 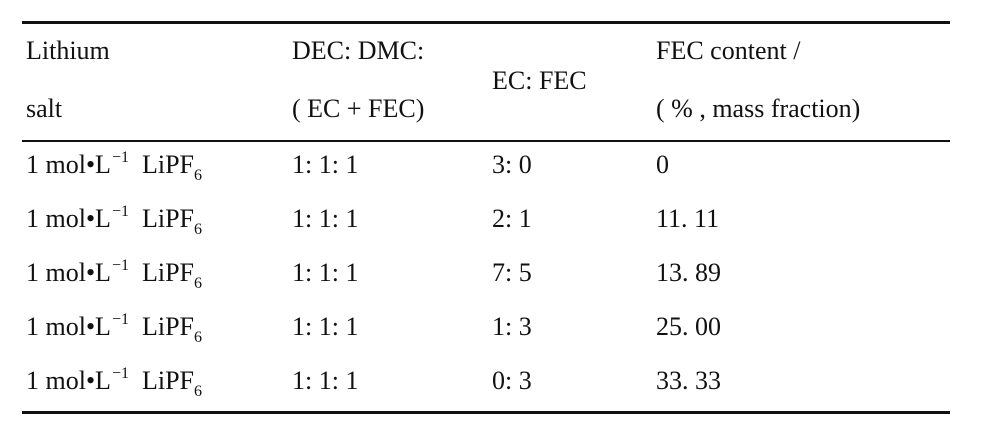 What do you see at coordinates (512, 218) in the screenshot?
I see `cell-ec-fec-ratio: 2: 1` at bounding box center [512, 218].